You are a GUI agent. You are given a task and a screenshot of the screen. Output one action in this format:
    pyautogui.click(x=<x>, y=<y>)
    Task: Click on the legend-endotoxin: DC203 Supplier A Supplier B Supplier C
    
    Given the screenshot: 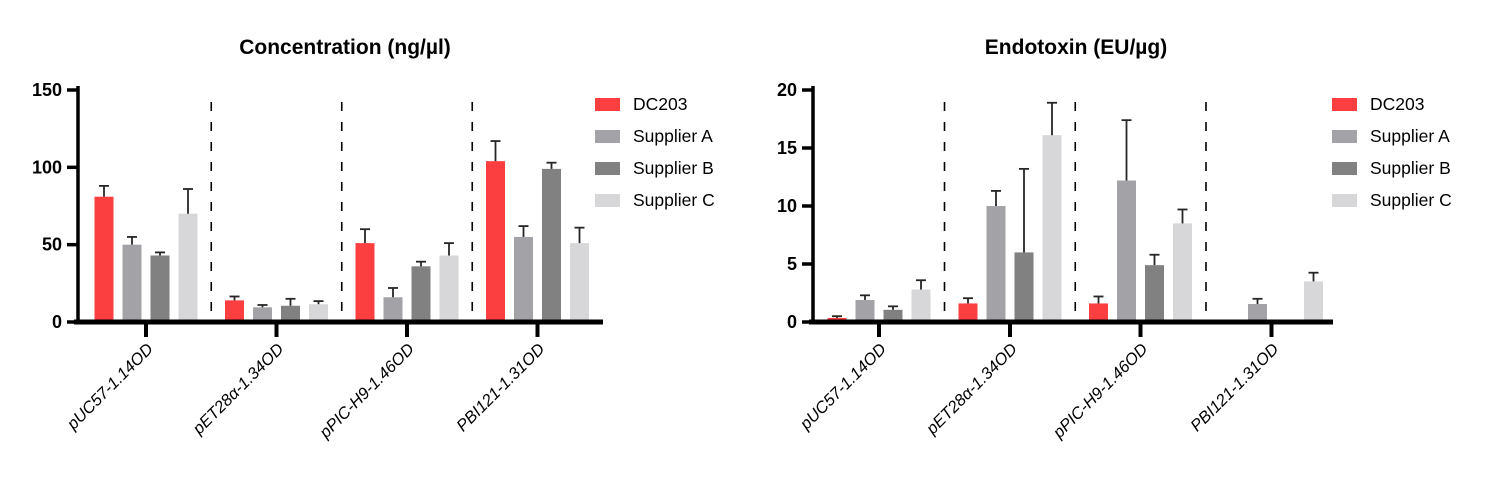 What is the action you would take?
    pyautogui.click(x=1392, y=152)
    